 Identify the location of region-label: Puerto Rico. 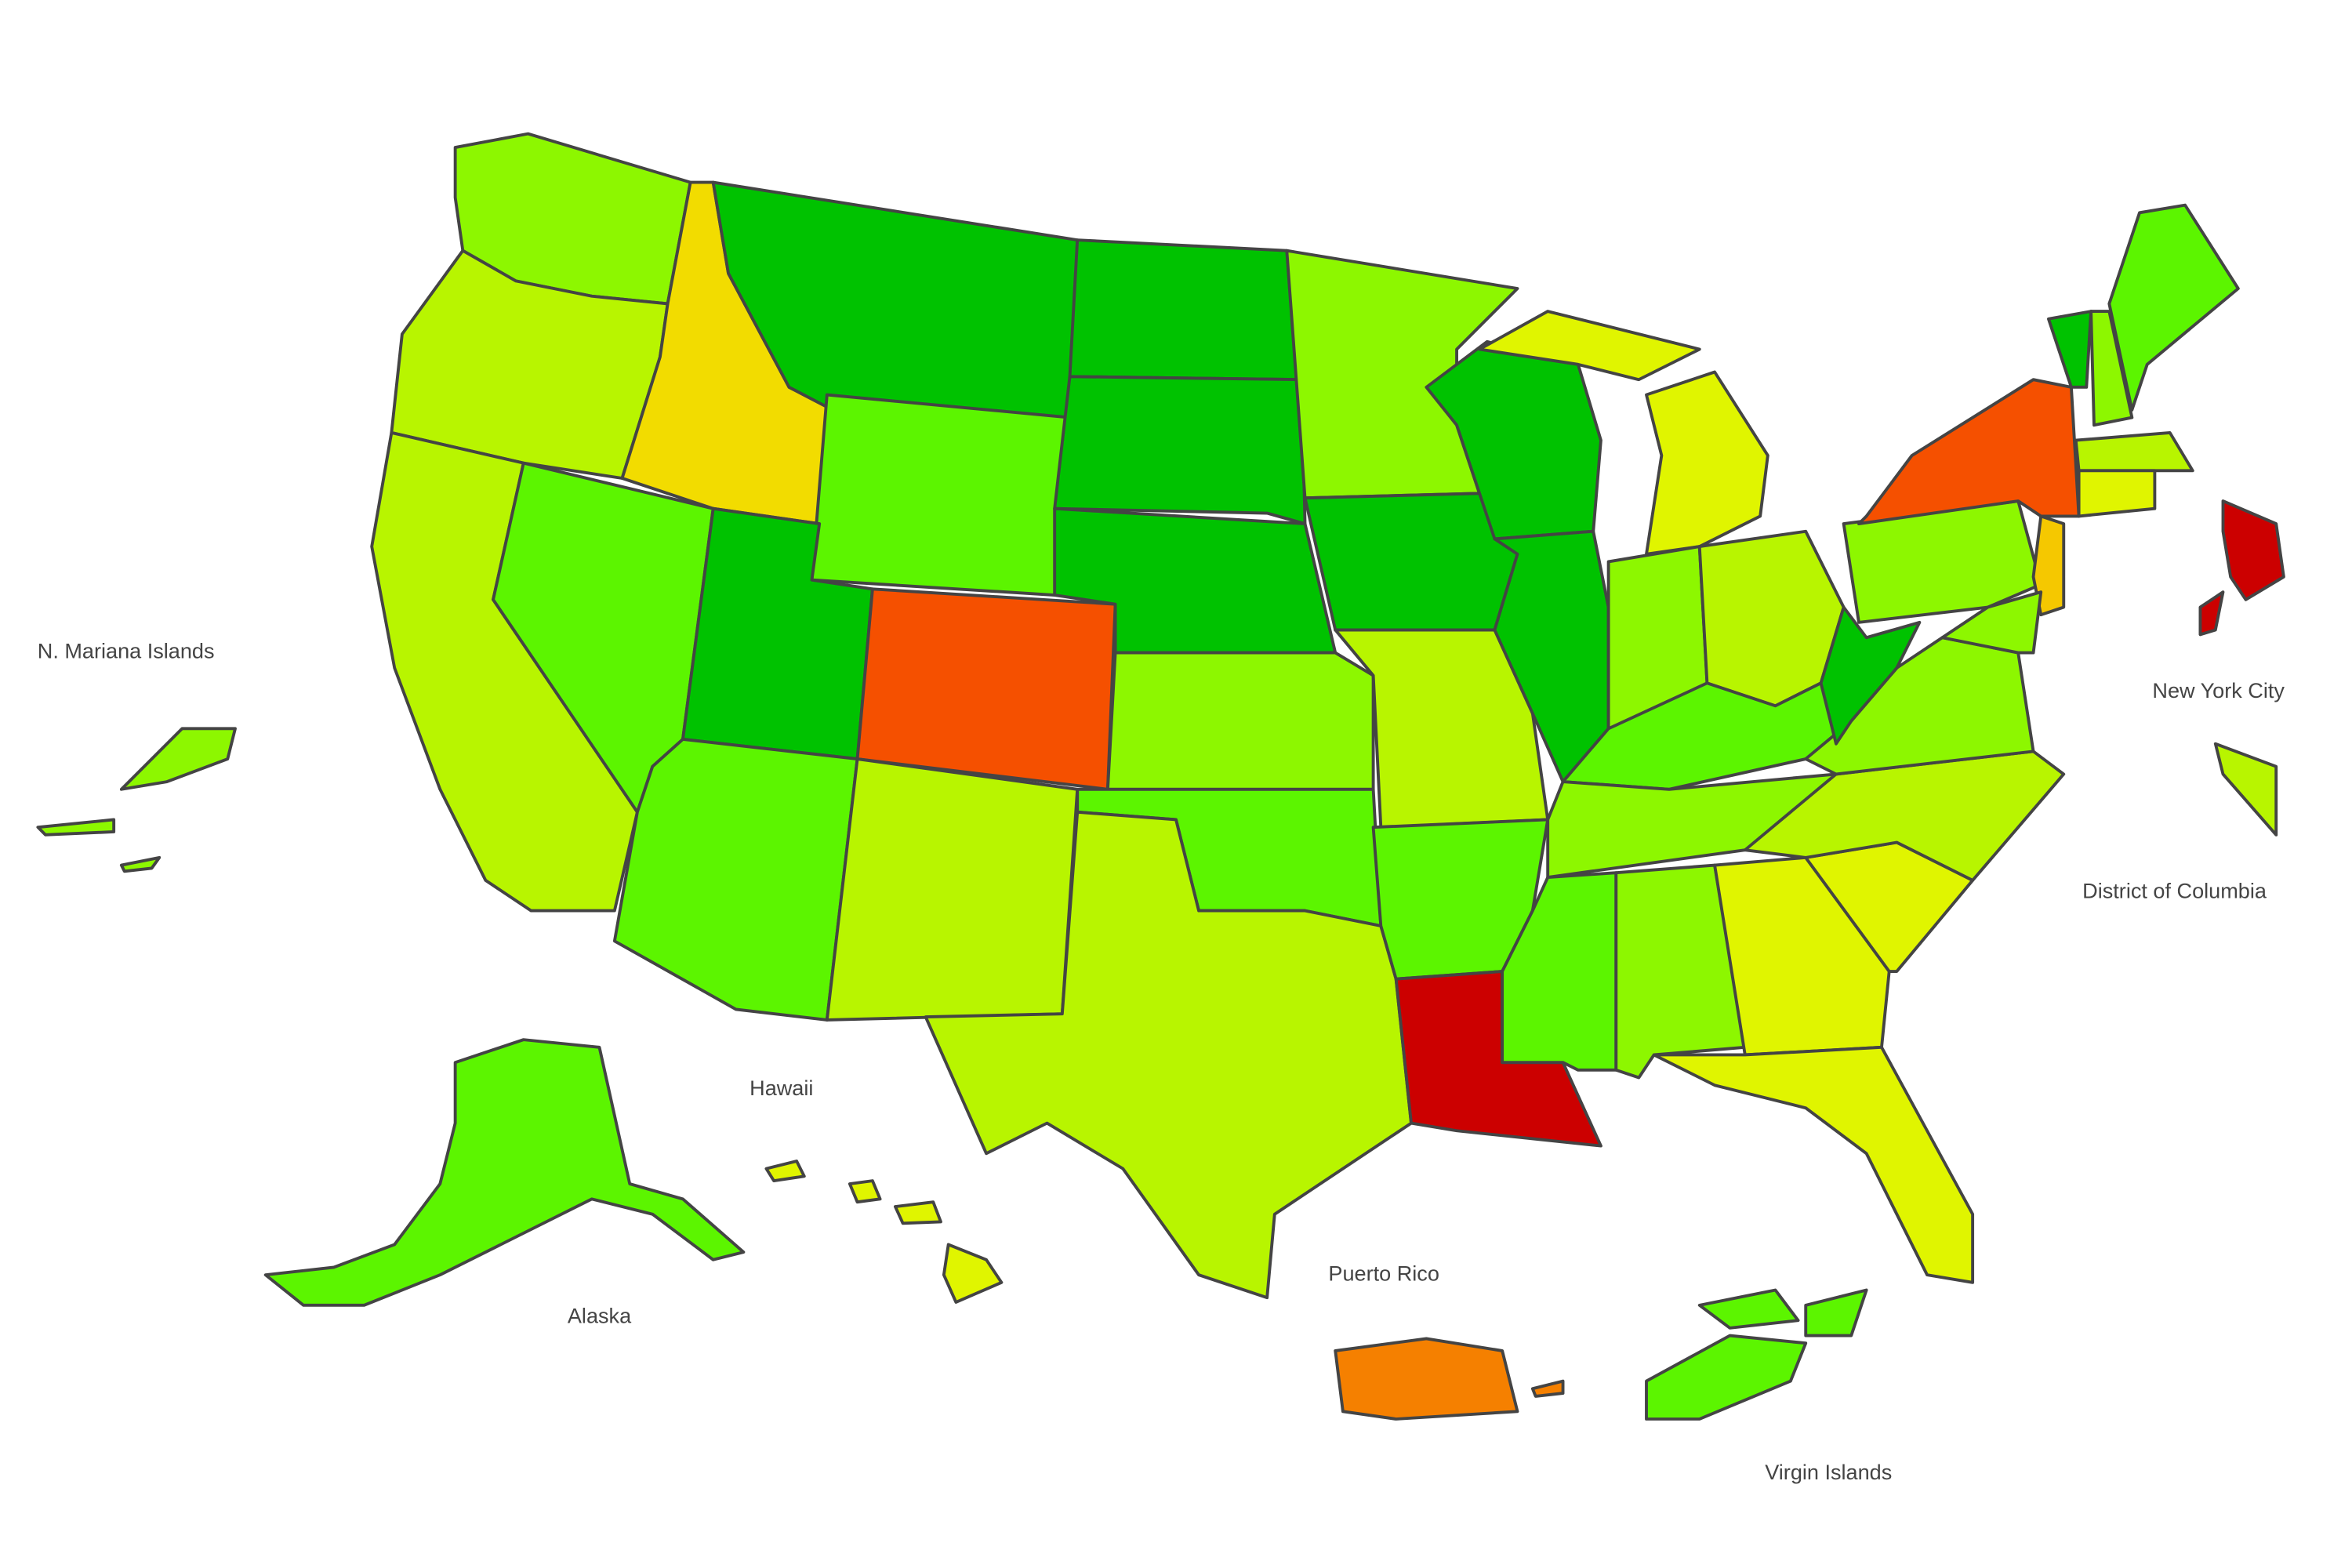
(1383, 1273).